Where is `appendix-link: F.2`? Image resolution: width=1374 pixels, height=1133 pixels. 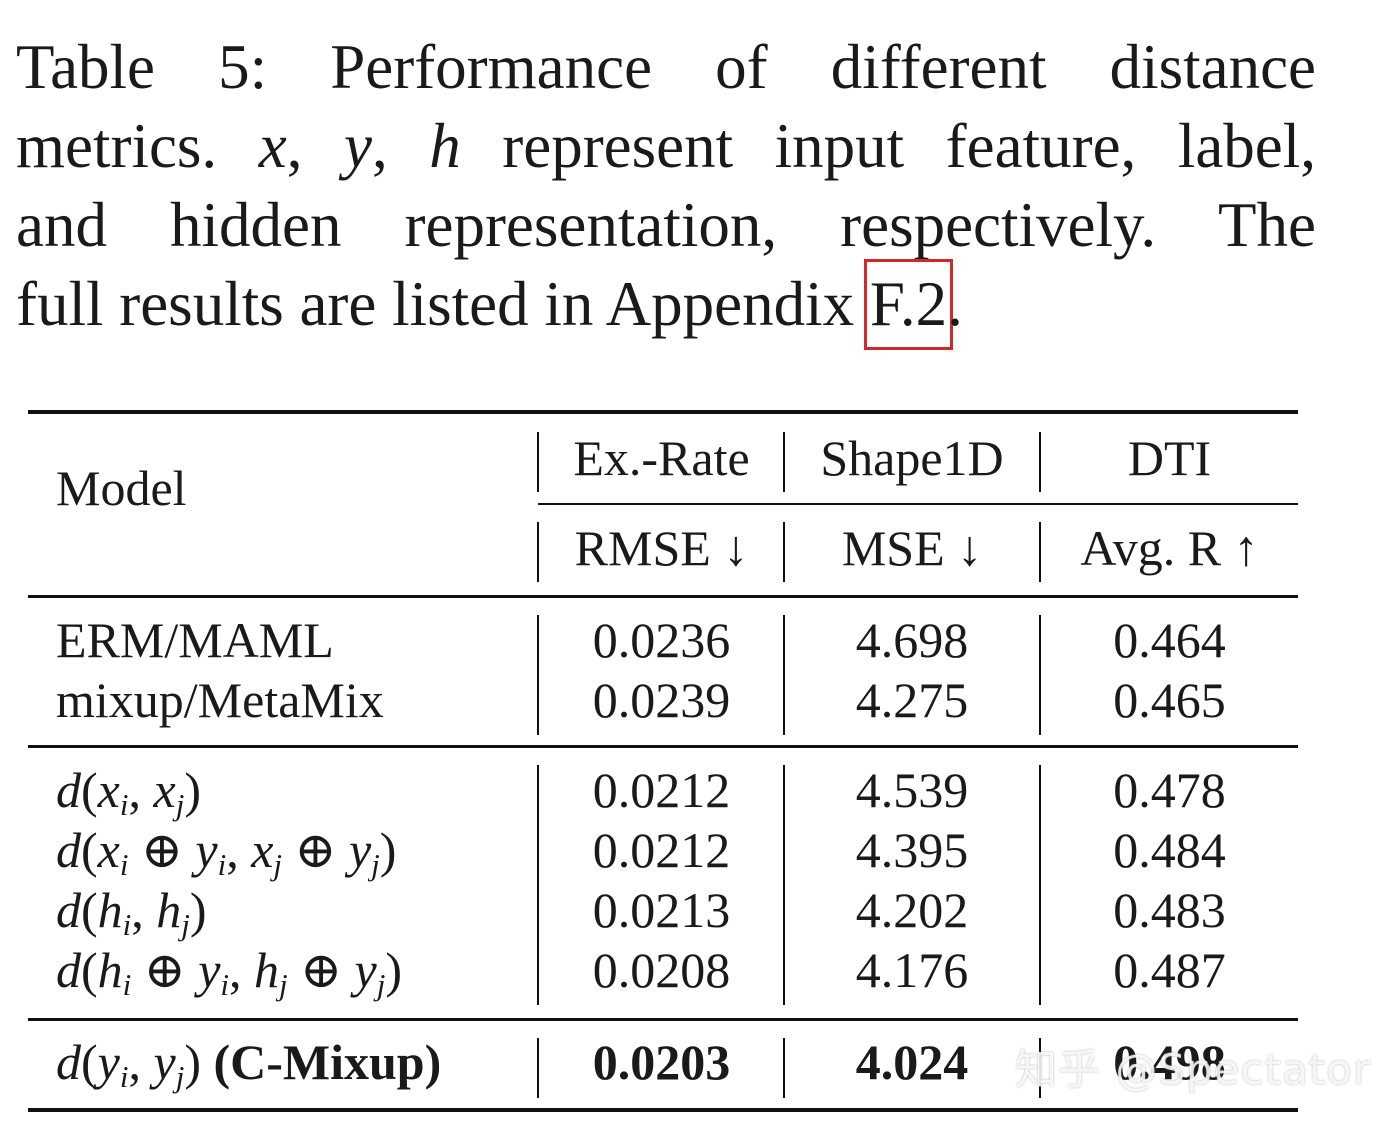
appendix-link: F.2 is located at coordinates (908, 304).